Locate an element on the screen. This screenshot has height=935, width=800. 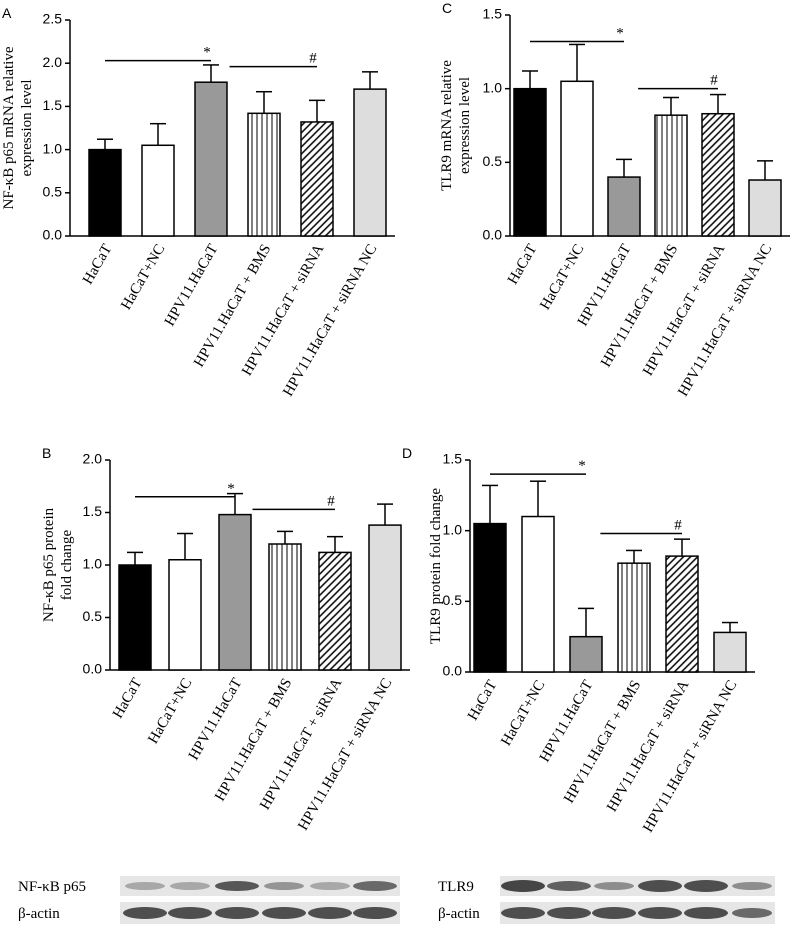
panel-label: C is located at coordinates (447, 8).